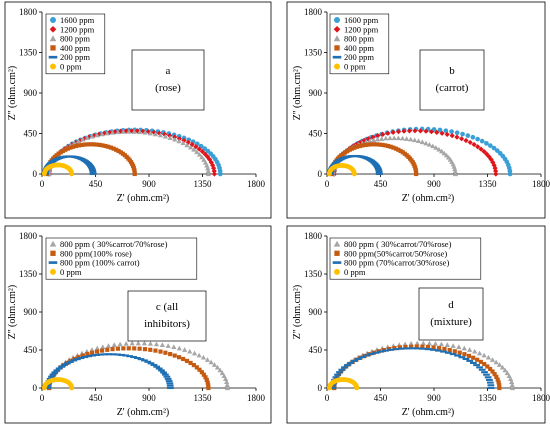 This screenshot has width=550, height=429. What do you see at coordinates (428, 198) in the screenshot?
I see `x-axis-label: Z' (ohm.cm²)` at bounding box center [428, 198].